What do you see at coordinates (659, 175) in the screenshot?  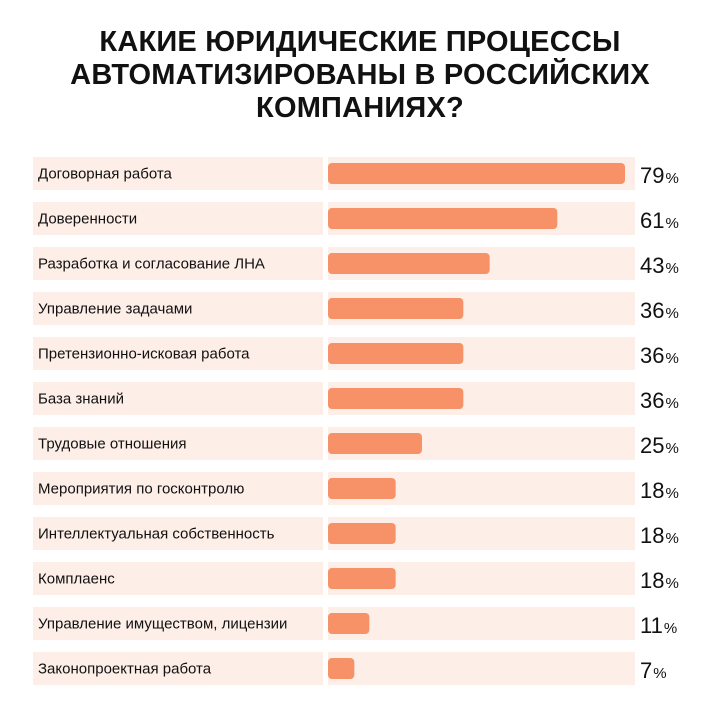 I see `value-label: 79%` at bounding box center [659, 175].